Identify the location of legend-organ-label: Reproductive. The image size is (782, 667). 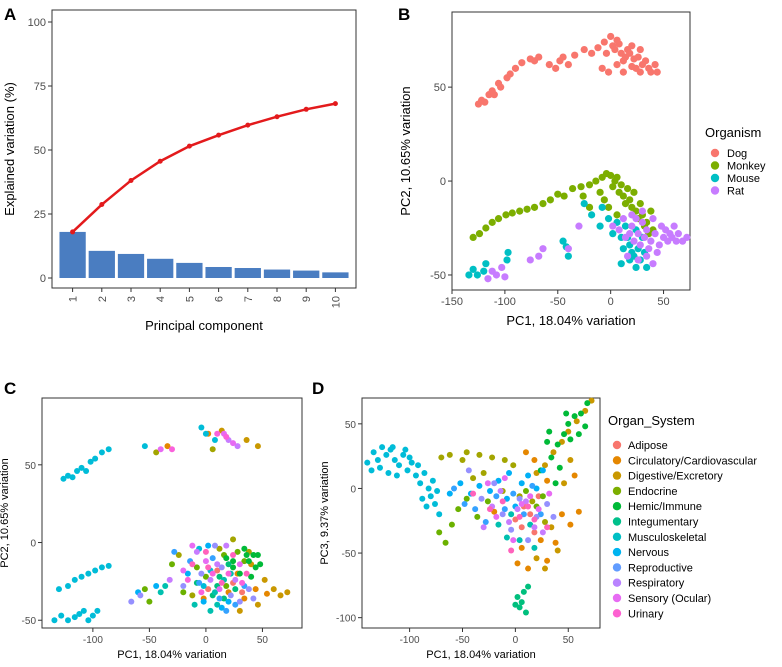
(660, 568).